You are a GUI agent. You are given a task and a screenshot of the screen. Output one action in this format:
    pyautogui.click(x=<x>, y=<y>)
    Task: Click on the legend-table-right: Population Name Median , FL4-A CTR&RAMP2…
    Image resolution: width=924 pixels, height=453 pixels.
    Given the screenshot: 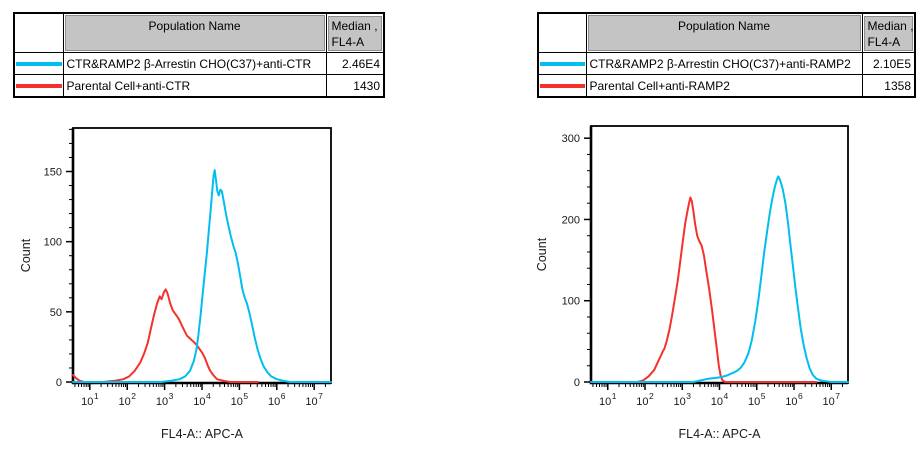 What is the action you would take?
    pyautogui.click(x=726, y=55)
    